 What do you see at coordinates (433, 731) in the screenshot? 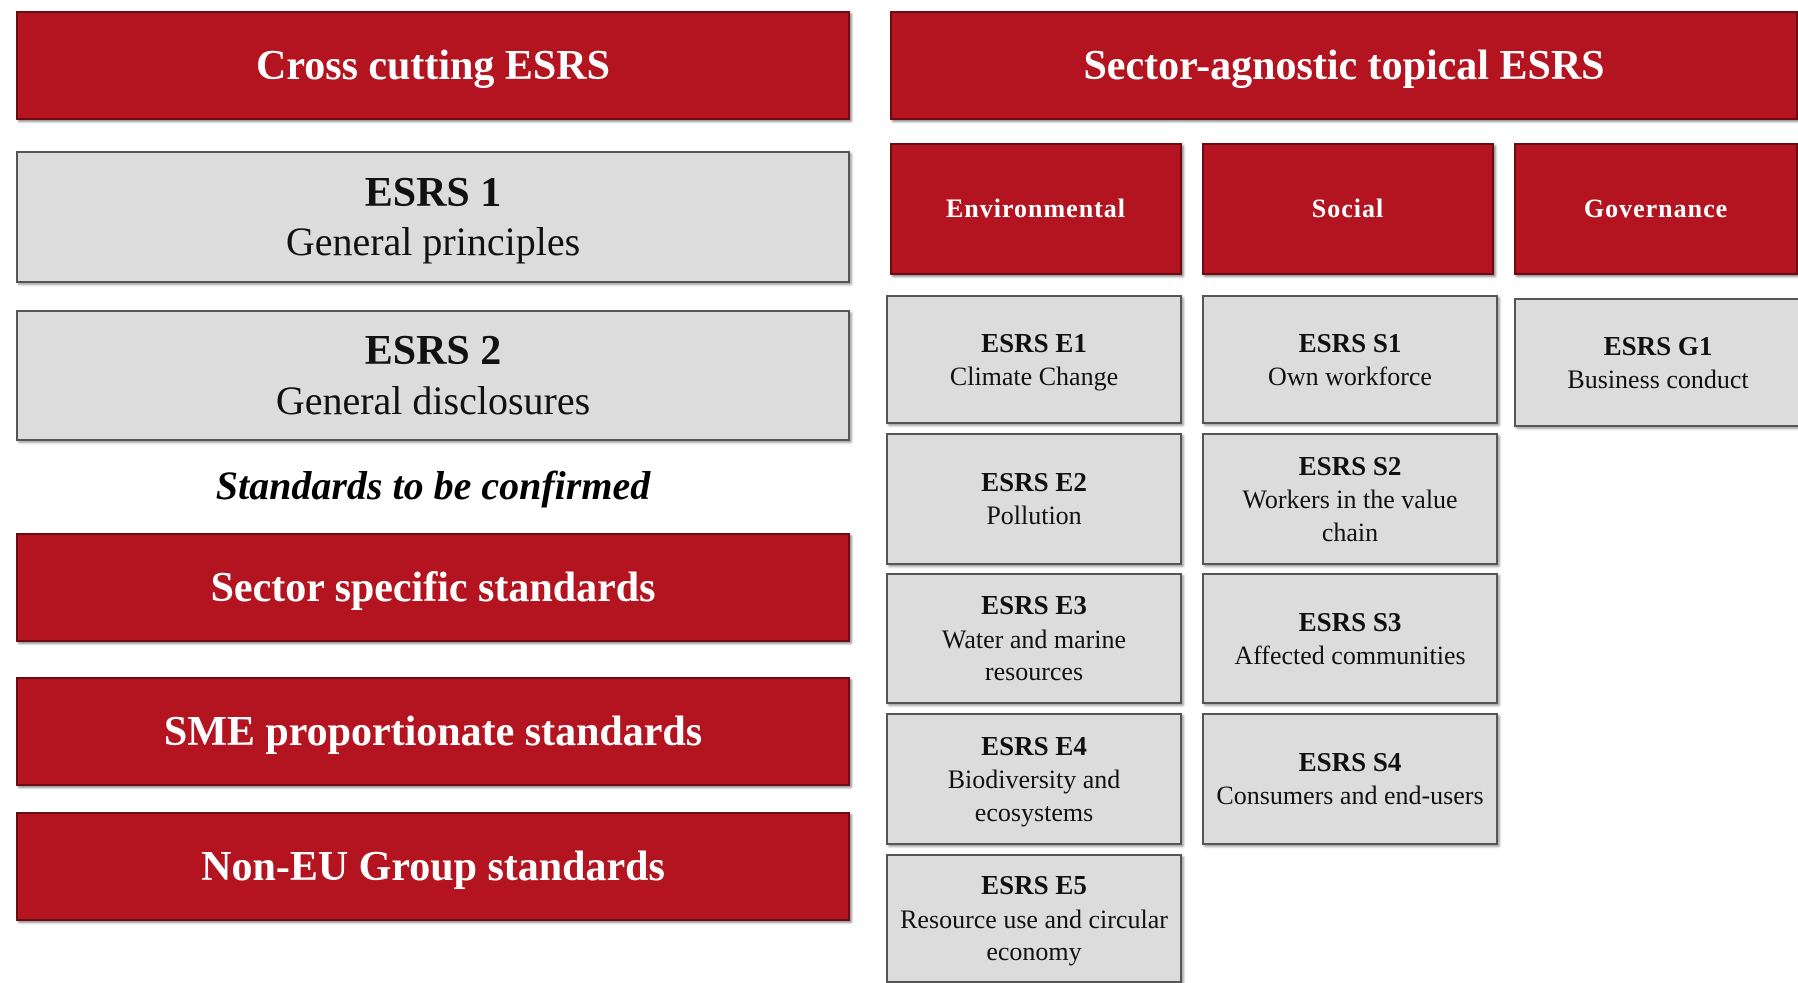
I see `pending-standard: SME proportionate standards` at bounding box center [433, 731].